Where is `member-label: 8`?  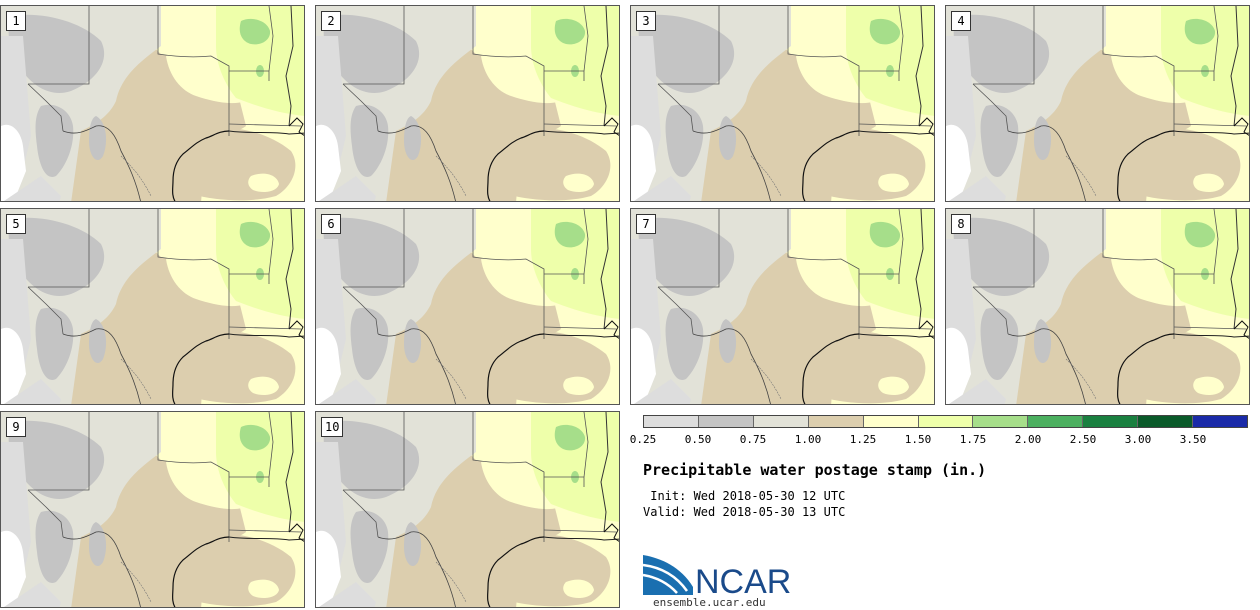
member-label: 8 is located at coordinates (961, 224).